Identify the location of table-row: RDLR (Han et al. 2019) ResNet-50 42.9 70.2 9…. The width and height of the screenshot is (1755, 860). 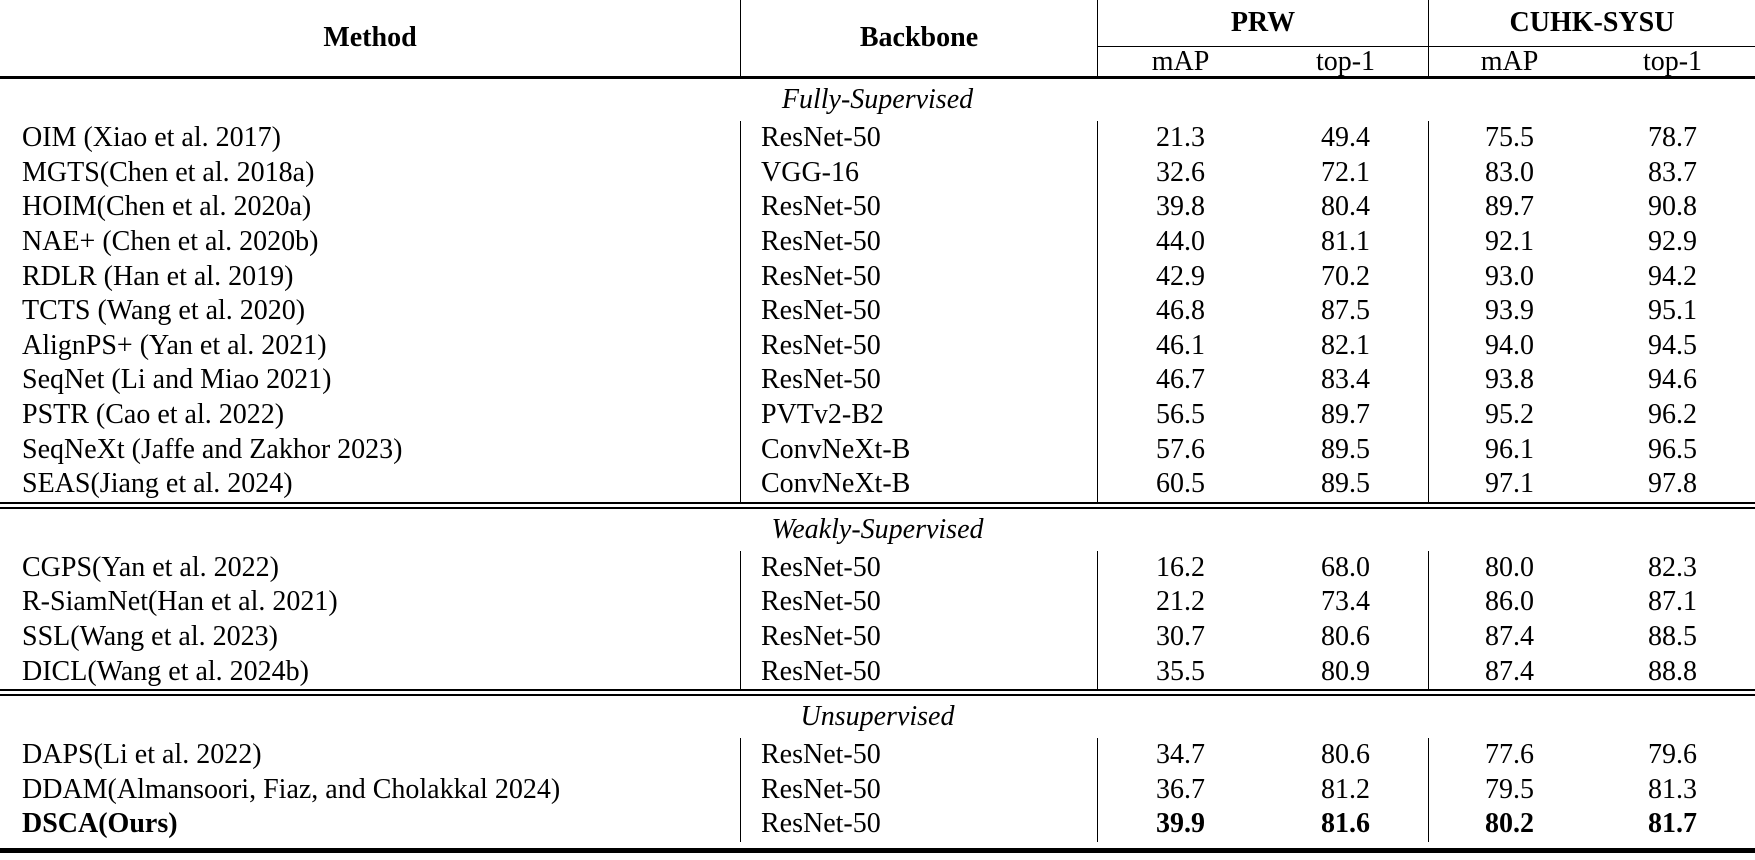
(877, 276).